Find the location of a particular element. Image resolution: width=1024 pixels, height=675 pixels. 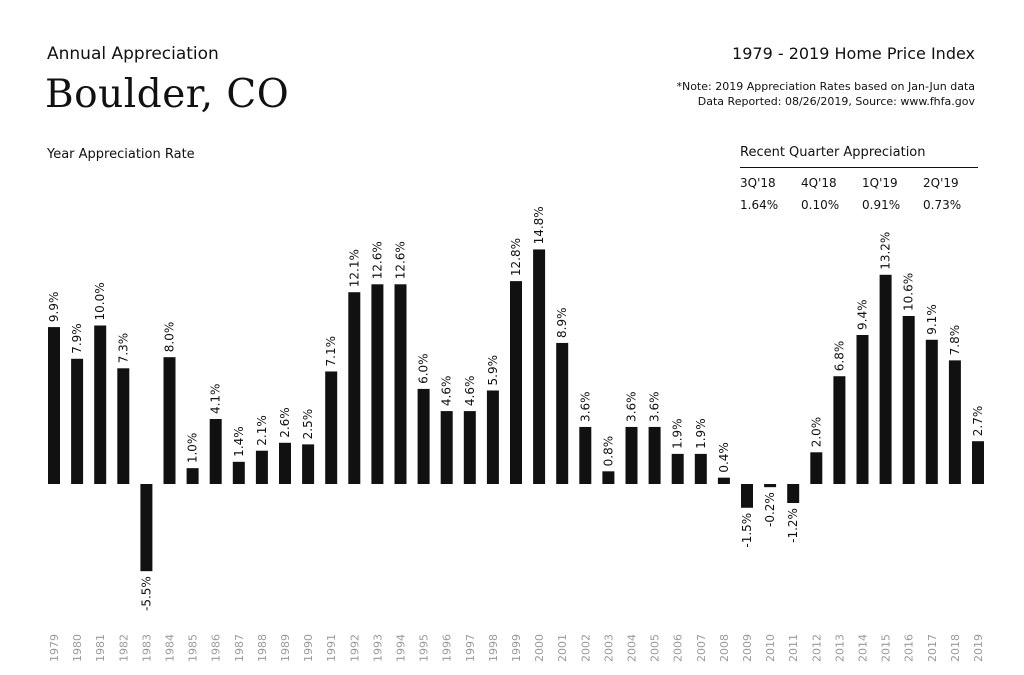

quarter-label: 4Q'18 is located at coordinates (819, 183).